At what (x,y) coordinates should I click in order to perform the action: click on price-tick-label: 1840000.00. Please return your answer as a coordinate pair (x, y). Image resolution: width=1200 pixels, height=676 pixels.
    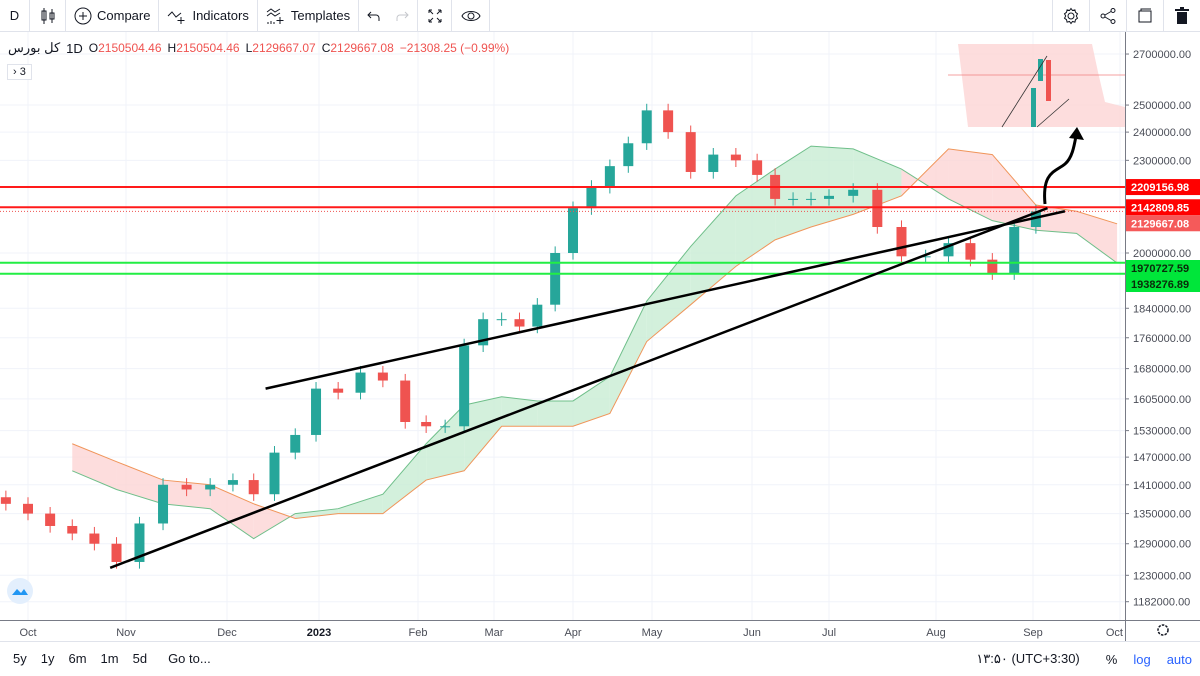
    Looking at the image, I should click on (1162, 309).